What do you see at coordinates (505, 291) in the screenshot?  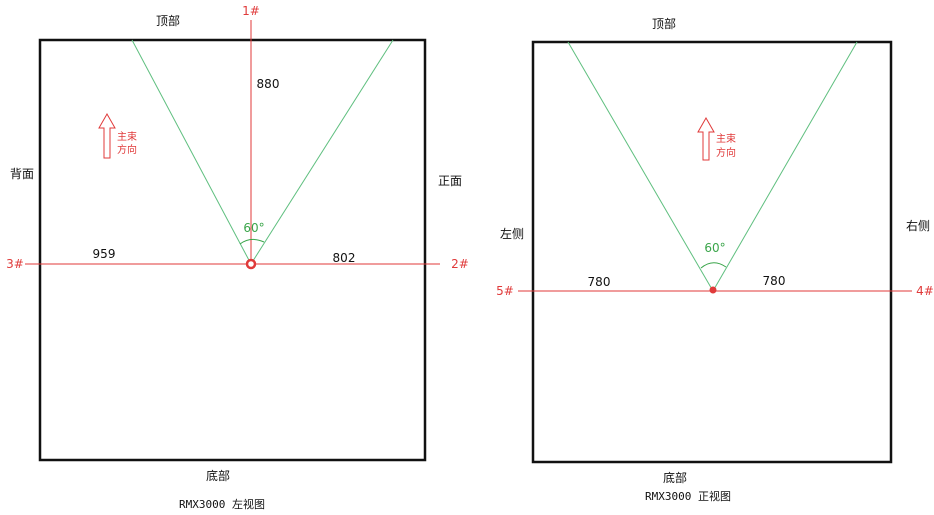 I see `front-mic-left-label: 5#` at bounding box center [505, 291].